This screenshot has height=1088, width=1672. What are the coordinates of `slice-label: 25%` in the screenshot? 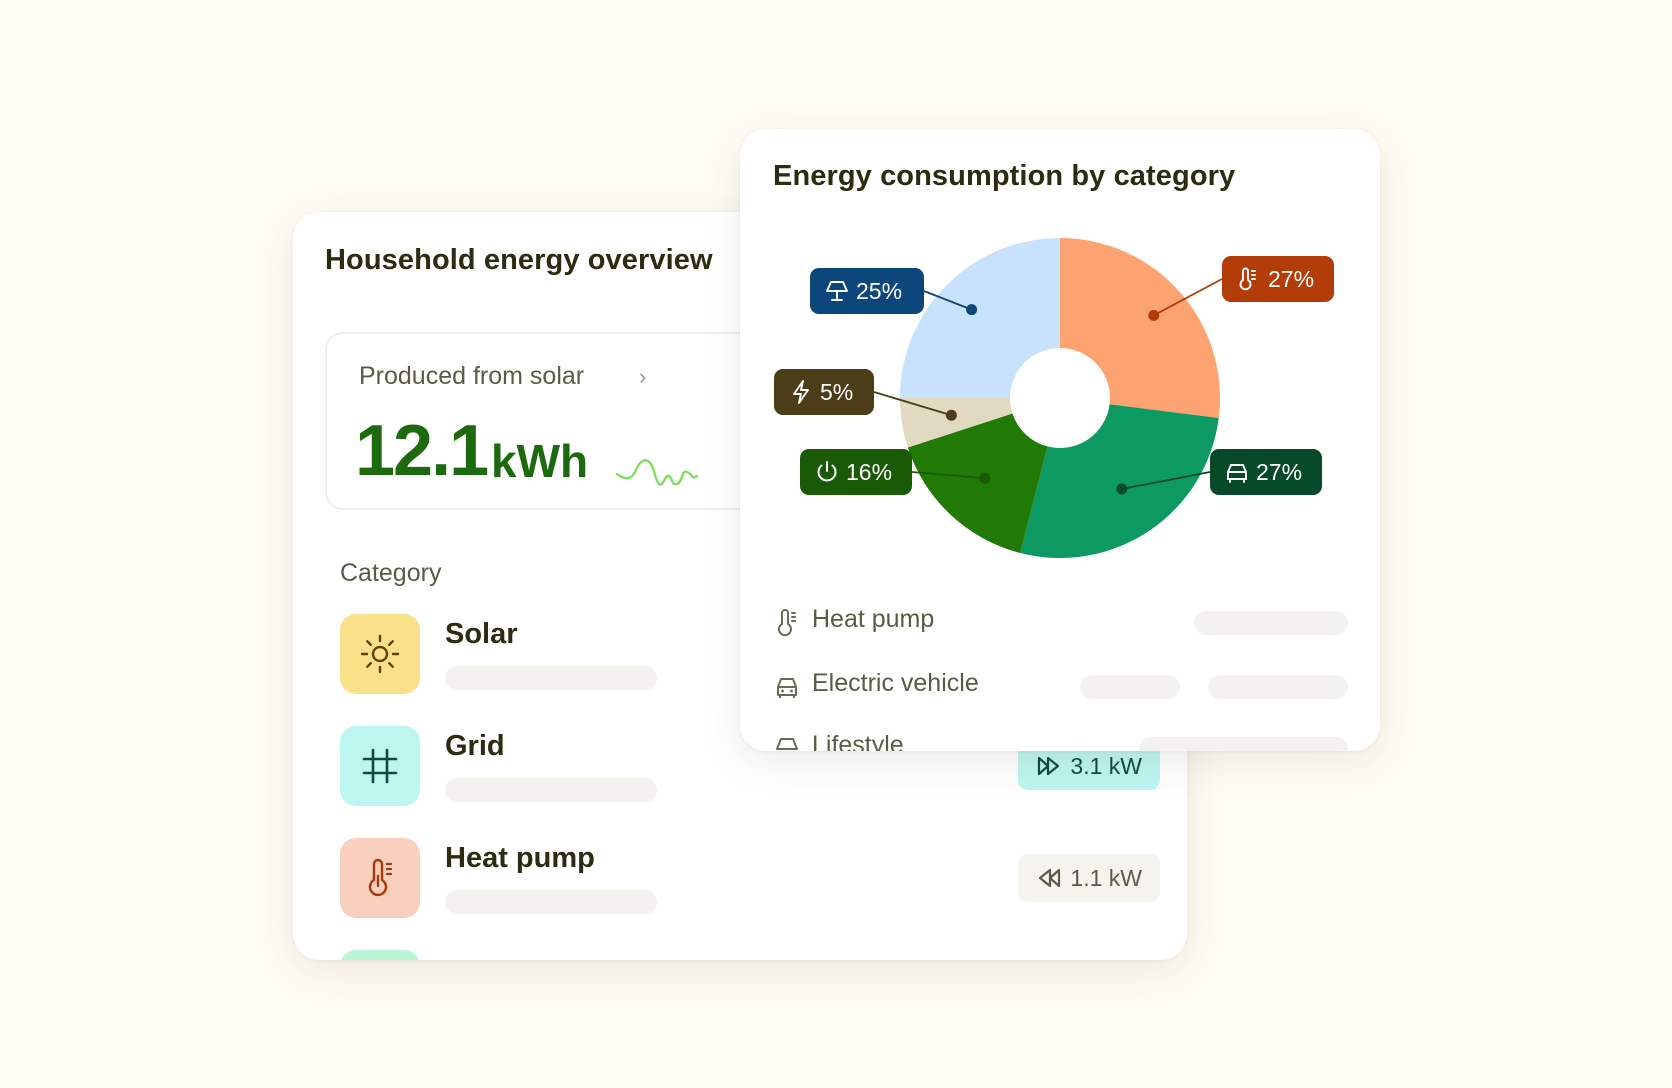 It's located at (879, 291).